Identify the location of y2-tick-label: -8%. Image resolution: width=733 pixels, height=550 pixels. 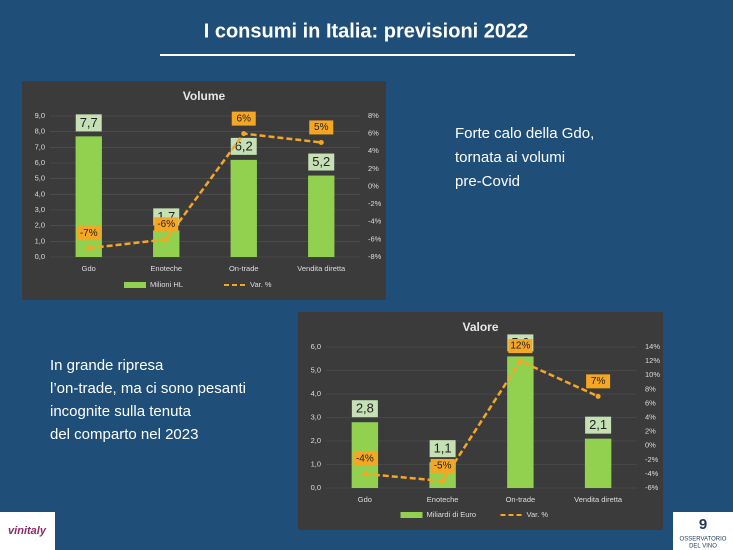
(375, 256).